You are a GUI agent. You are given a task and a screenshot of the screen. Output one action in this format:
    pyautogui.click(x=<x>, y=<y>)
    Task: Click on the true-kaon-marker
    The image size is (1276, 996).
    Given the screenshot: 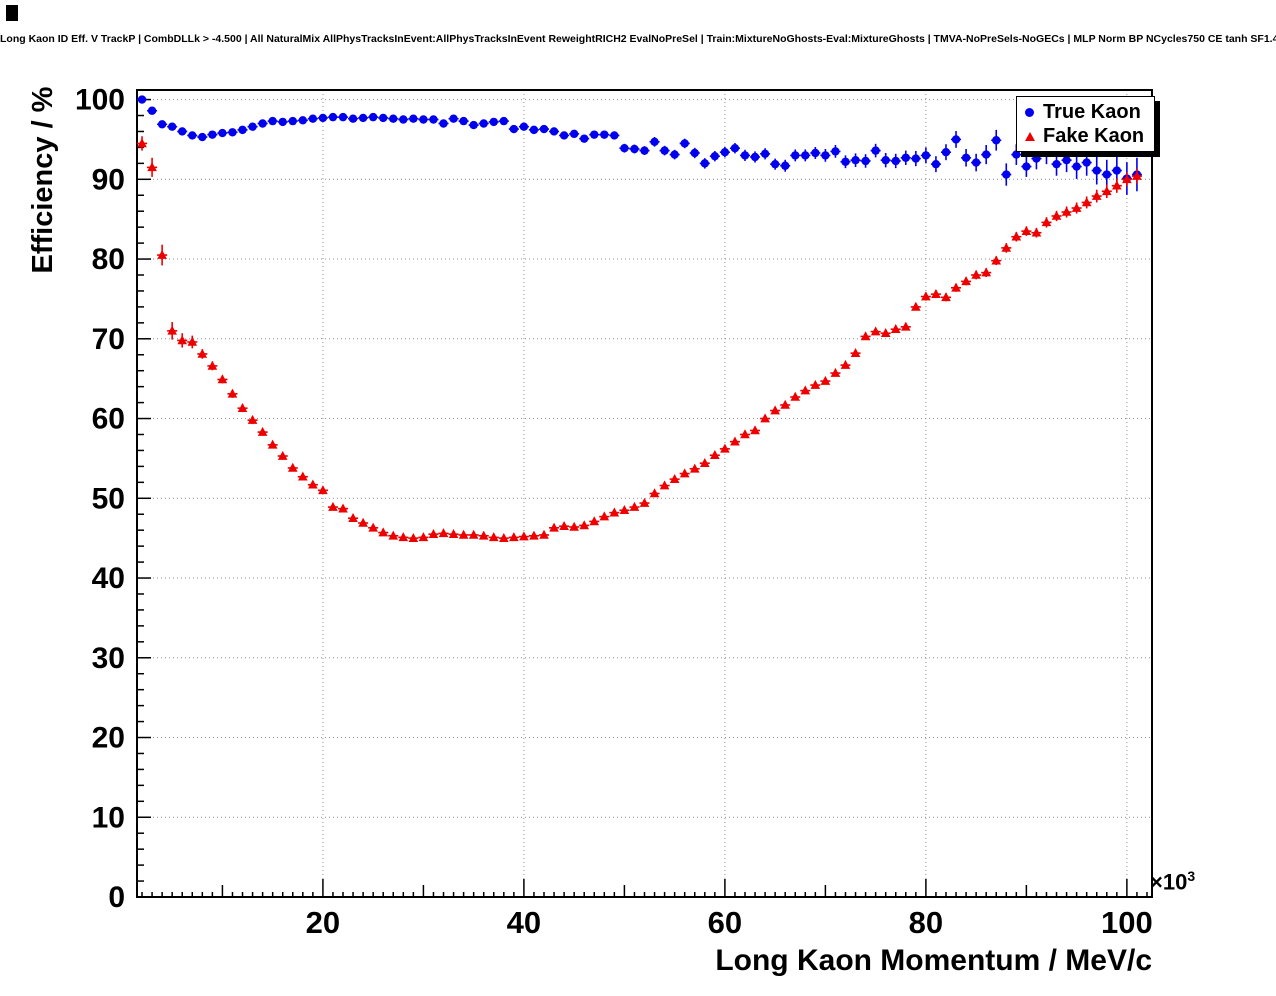 What is the action you would take?
    pyautogui.click(x=1029, y=112)
    